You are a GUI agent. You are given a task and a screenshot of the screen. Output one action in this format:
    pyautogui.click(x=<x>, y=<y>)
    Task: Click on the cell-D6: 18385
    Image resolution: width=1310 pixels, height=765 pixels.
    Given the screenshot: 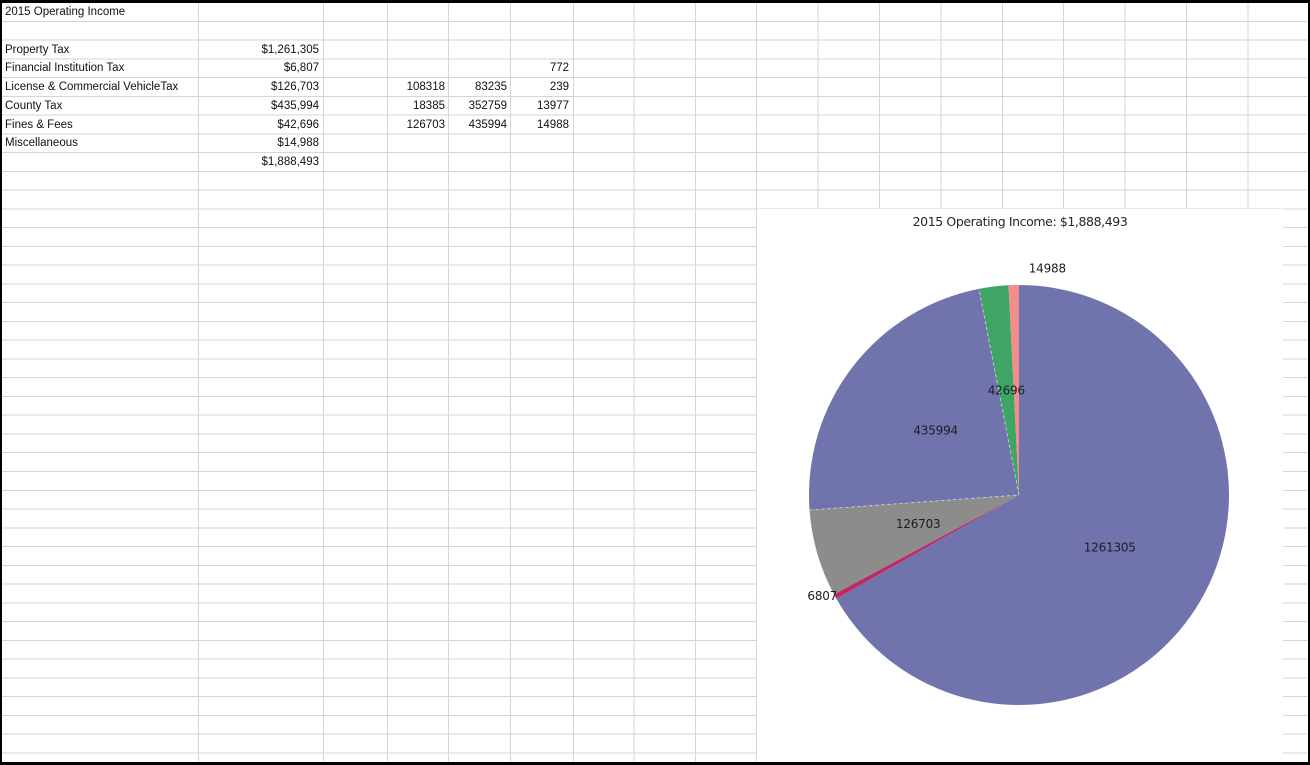 What is the action you would take?
    pyautogui.click(x=429, y=105)
    